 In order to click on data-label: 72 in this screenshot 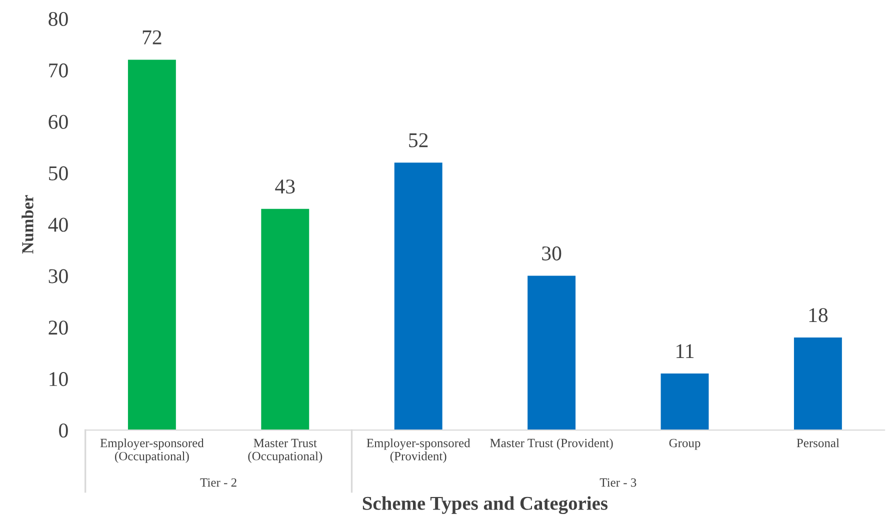, I will do `click(152, 37)`.